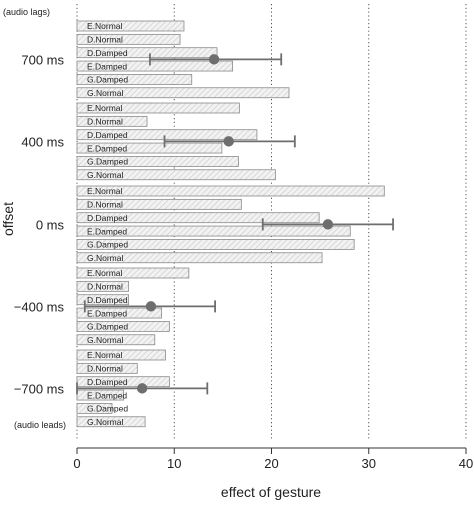 This screenshot has height=505, width=474. I want to click on top-note: (audio lags), so click(26, 12).